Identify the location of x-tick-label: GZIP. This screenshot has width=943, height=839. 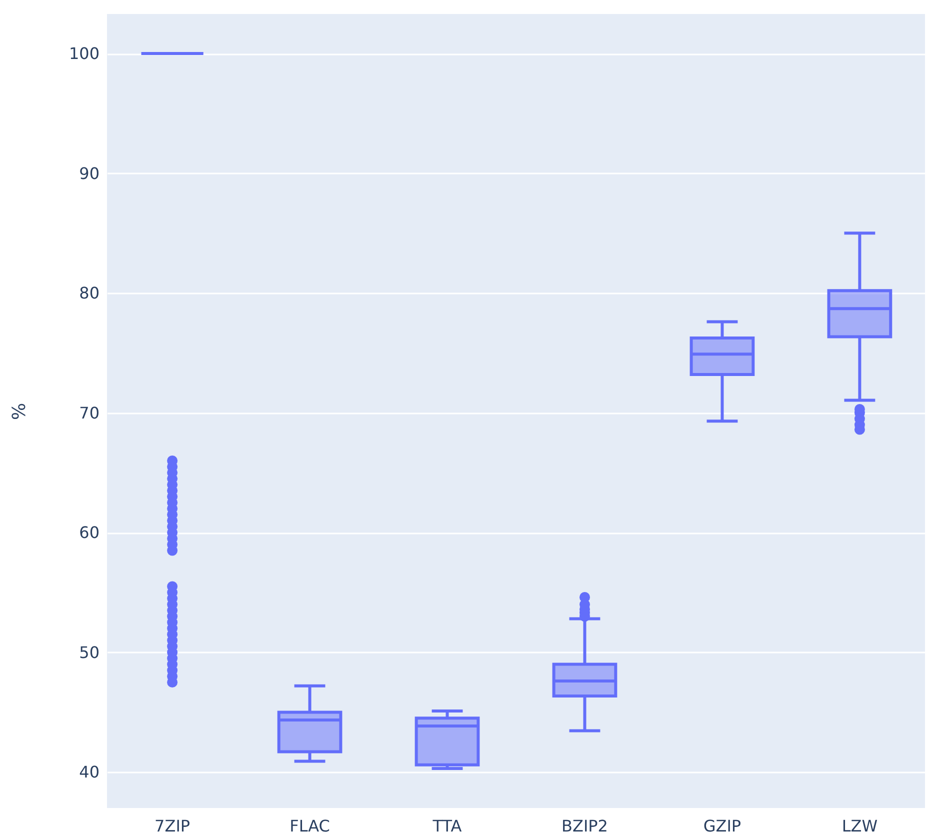
(722, 826).